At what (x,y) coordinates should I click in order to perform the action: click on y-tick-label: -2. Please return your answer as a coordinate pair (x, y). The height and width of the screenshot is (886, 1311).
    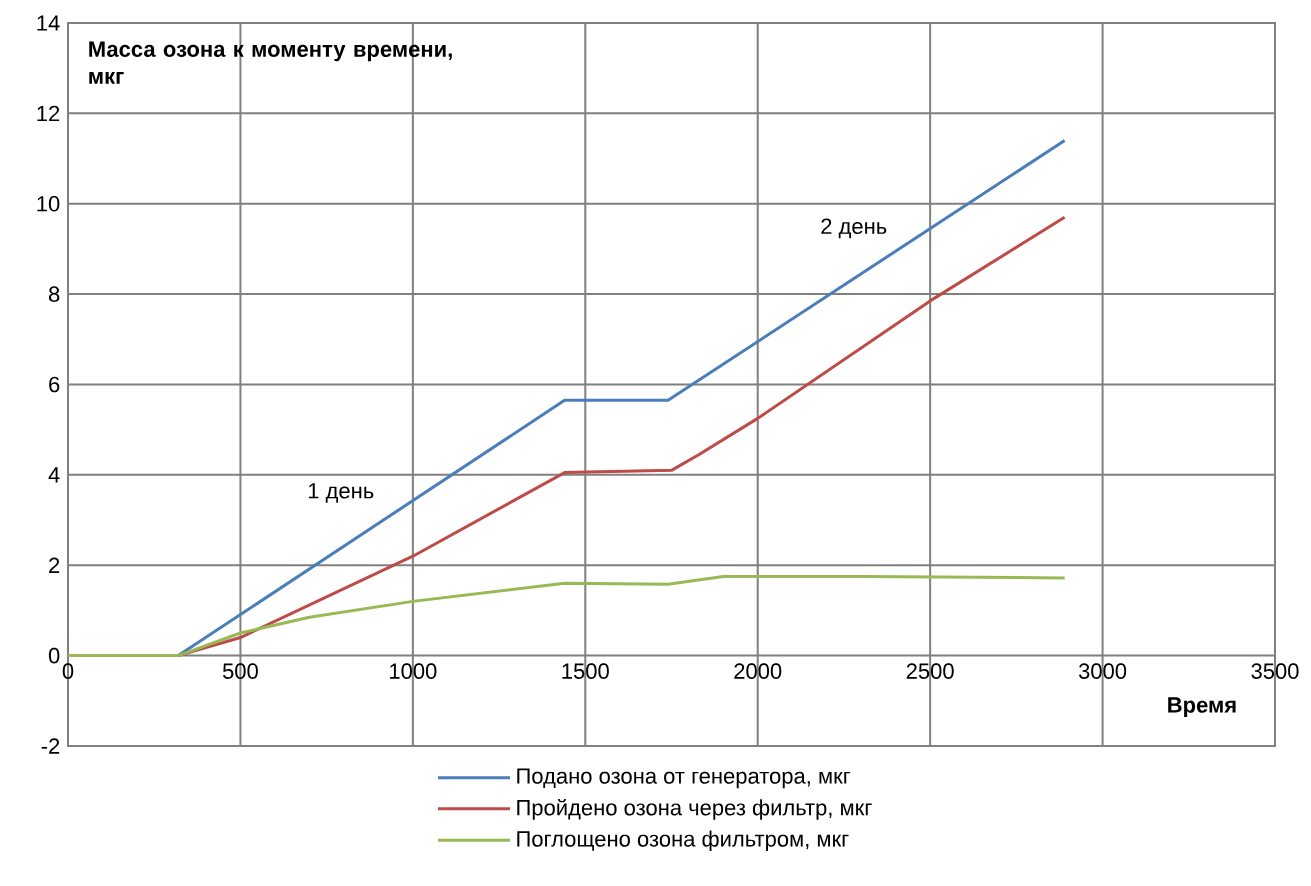
    Looking at the image, I should click on (50, 746).